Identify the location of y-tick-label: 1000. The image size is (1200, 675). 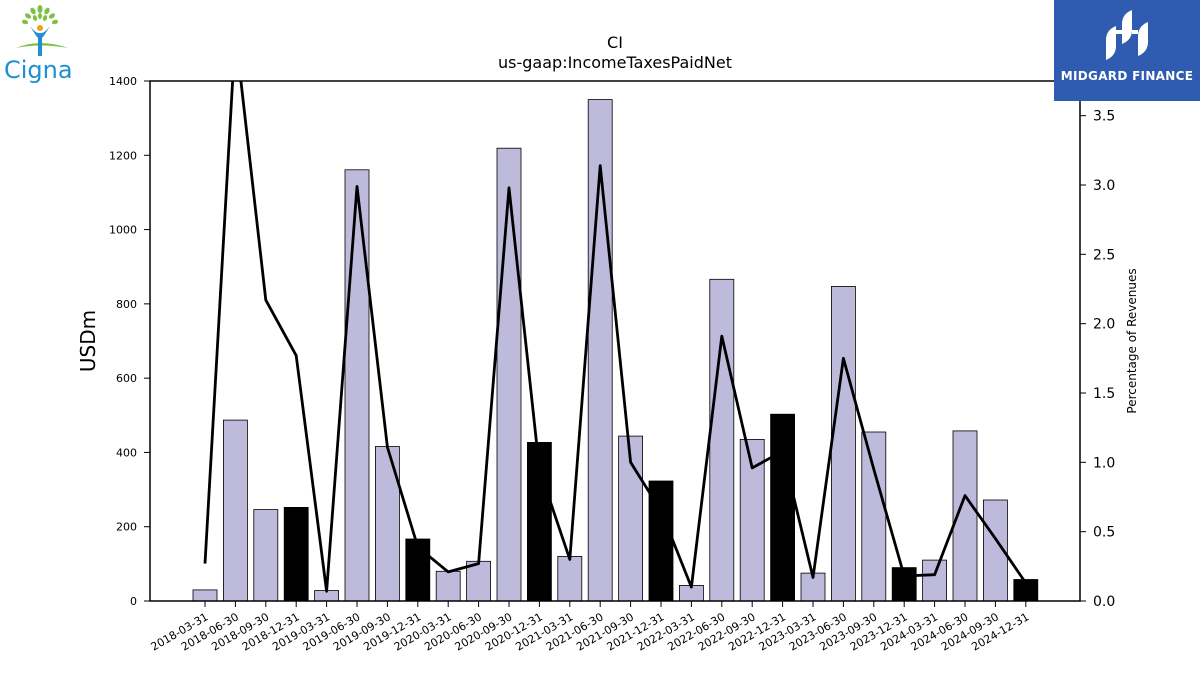
(123, 230).